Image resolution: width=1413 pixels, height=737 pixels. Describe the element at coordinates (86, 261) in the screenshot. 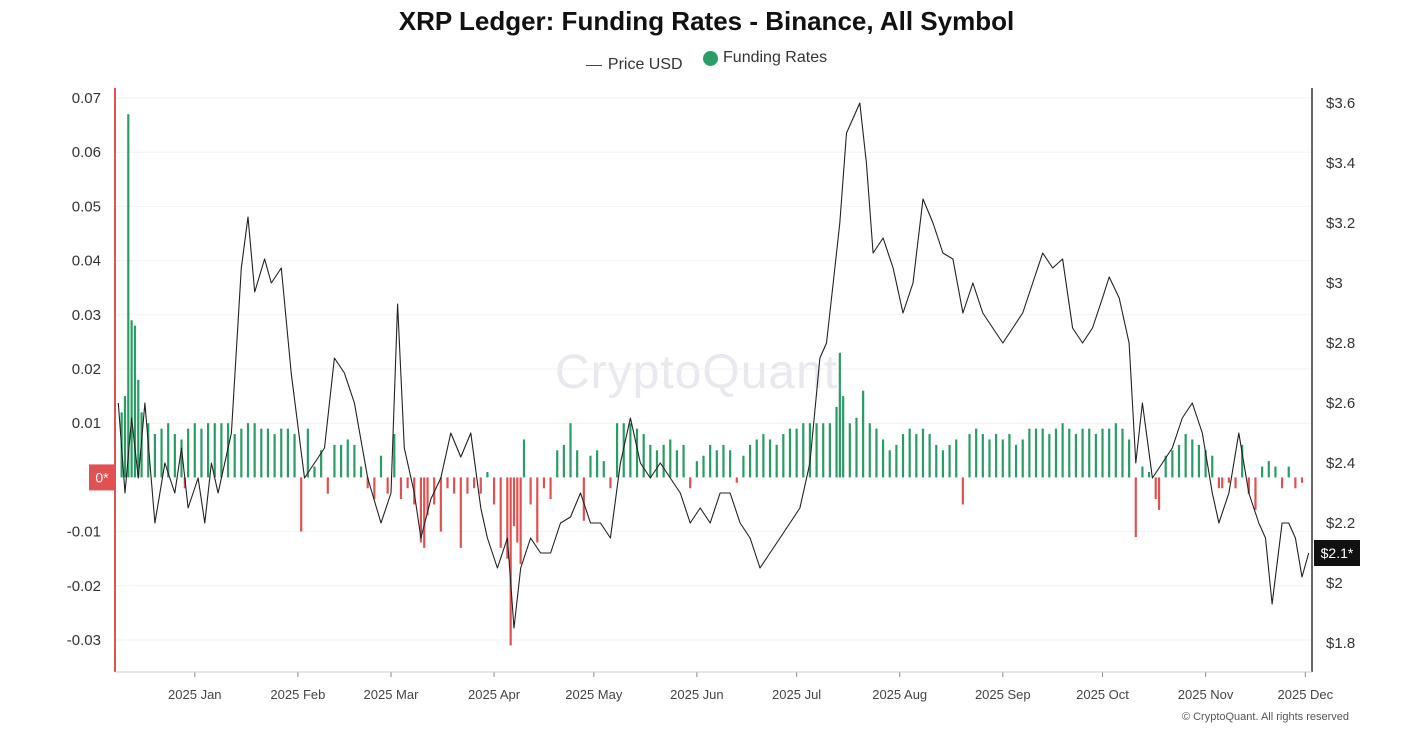

I see `y-left-tick-label: 0.04` at that location.